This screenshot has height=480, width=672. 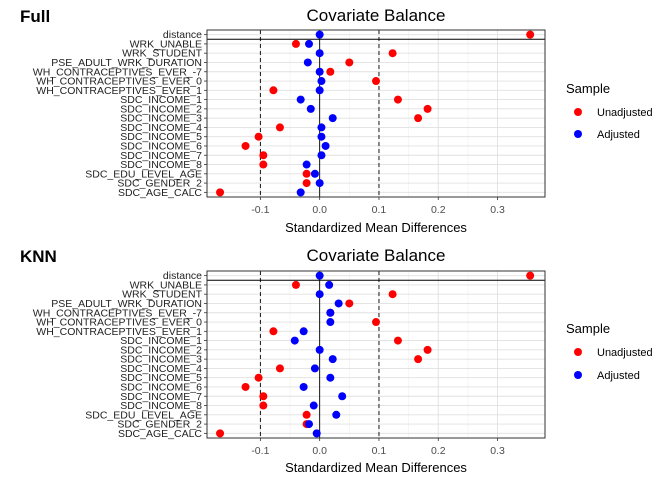 I want to click on panel-tag: Full, so click(x=35, y=16).